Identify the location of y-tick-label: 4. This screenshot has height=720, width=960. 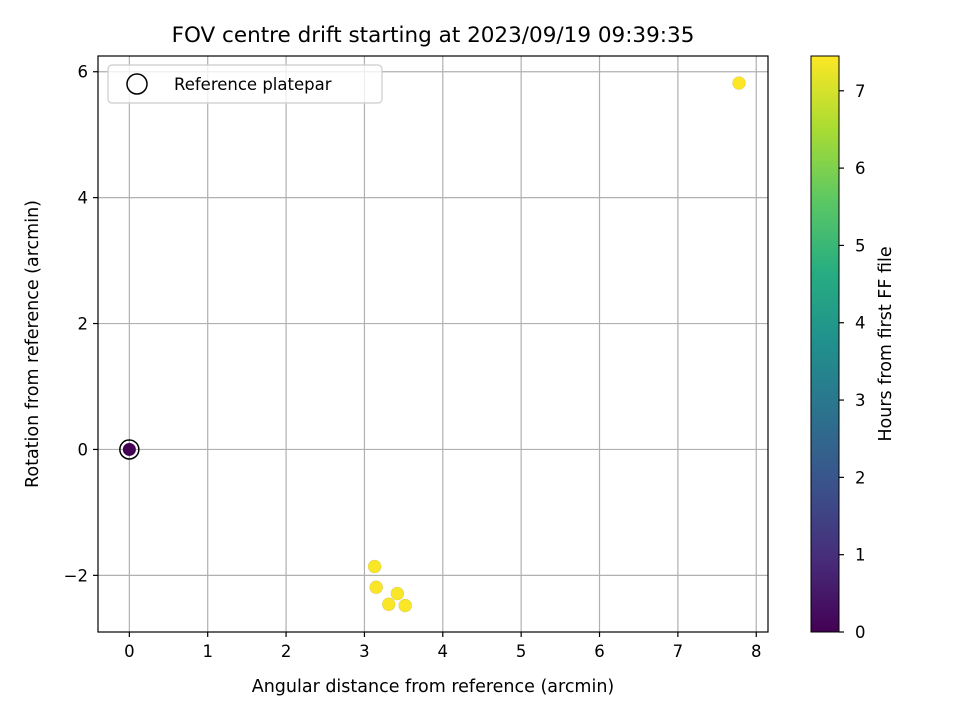
(83, 198).